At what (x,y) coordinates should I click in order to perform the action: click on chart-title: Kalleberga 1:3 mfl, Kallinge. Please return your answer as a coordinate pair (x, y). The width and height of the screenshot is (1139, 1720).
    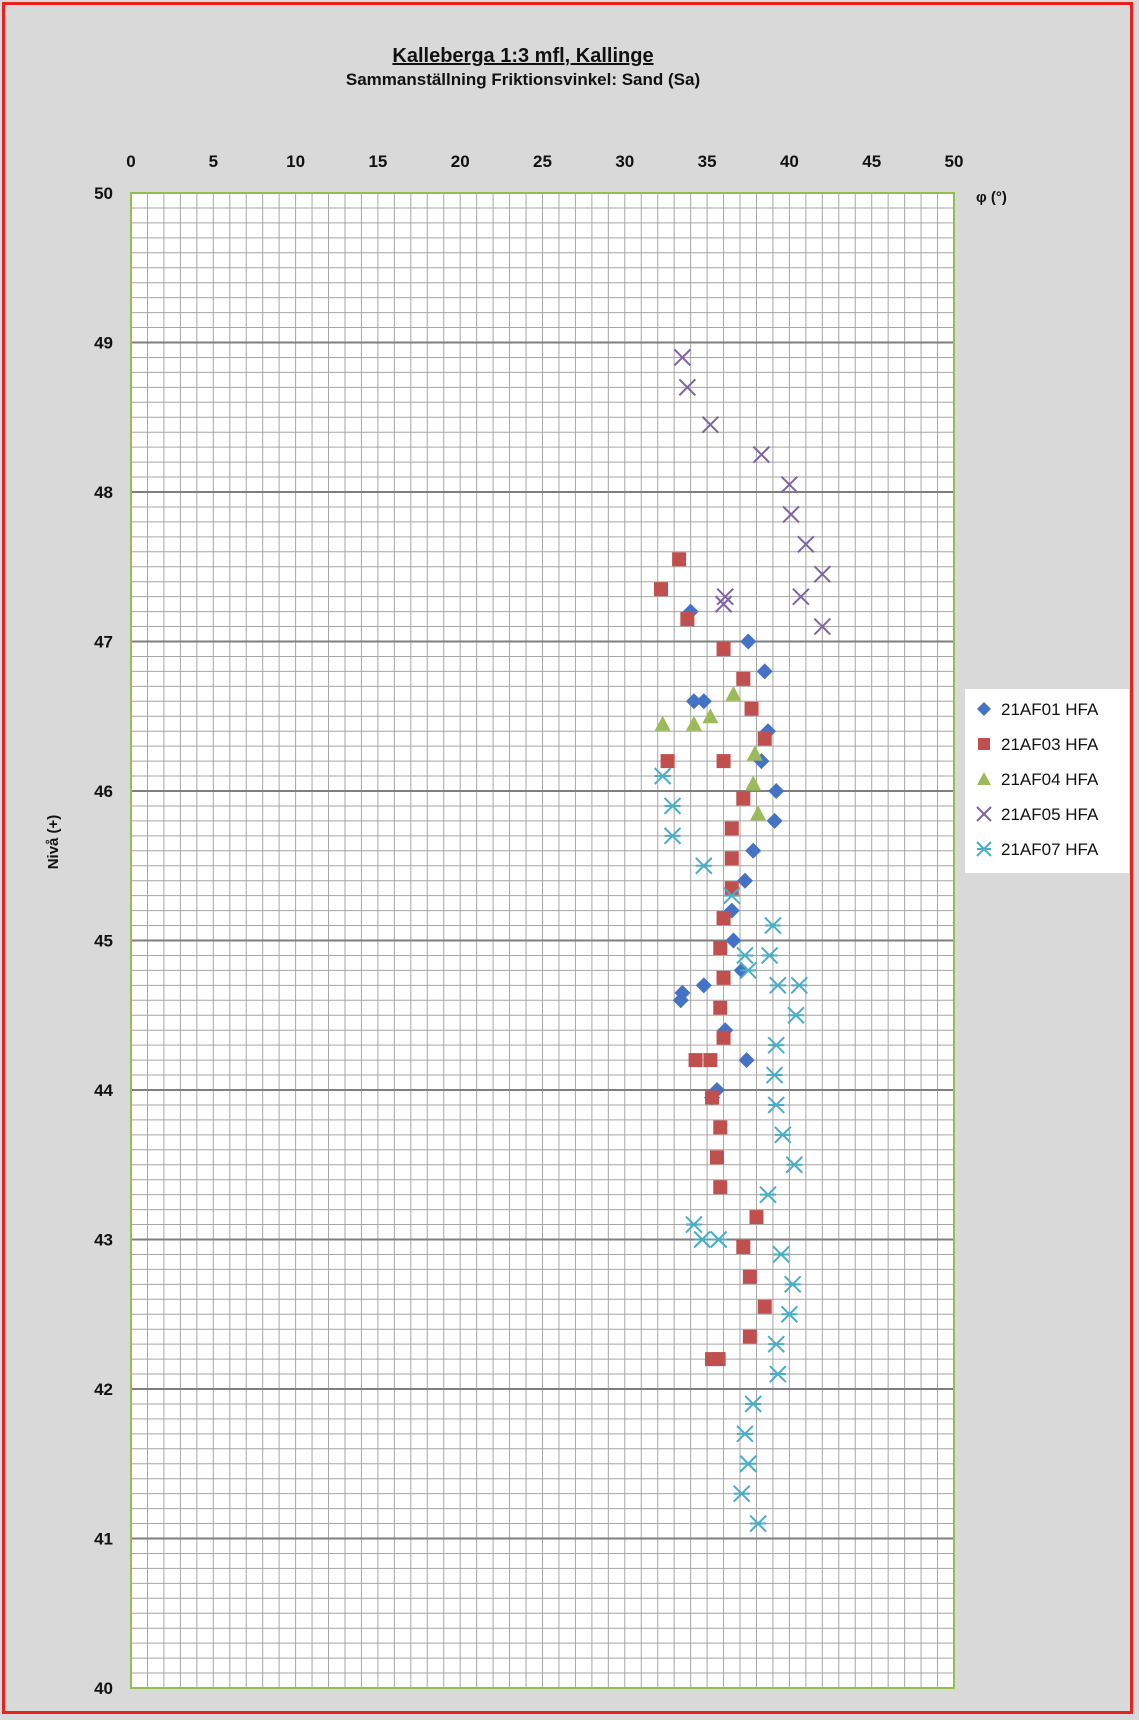
    Looking at the image, I should click on (522, 56).